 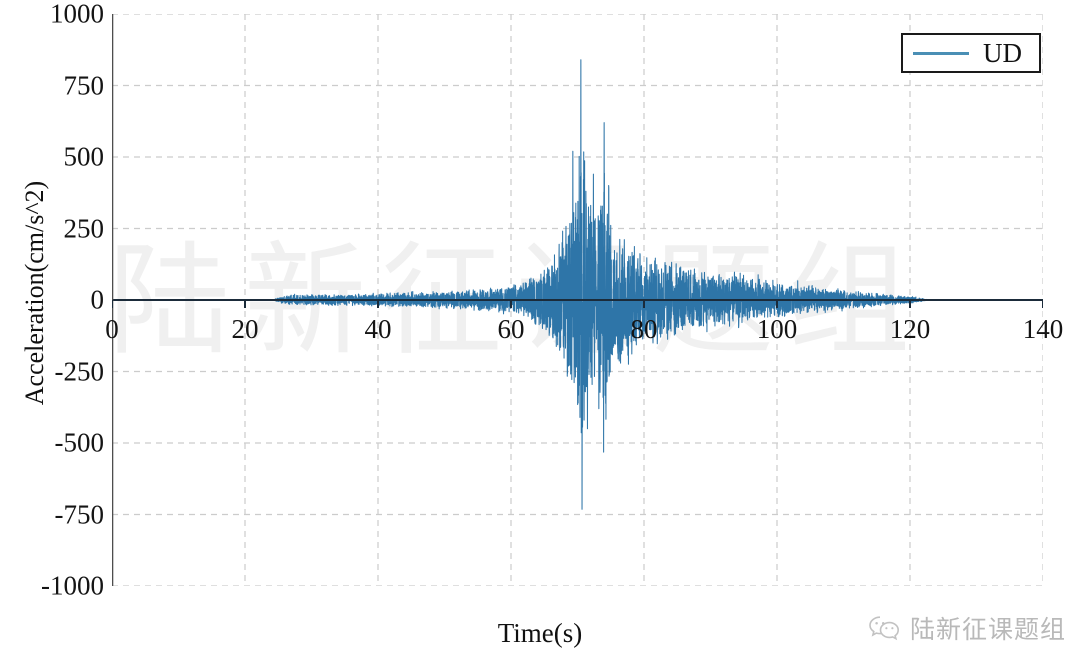 I want to click on x-tick-label: 140, so click(x=1043, y=329).